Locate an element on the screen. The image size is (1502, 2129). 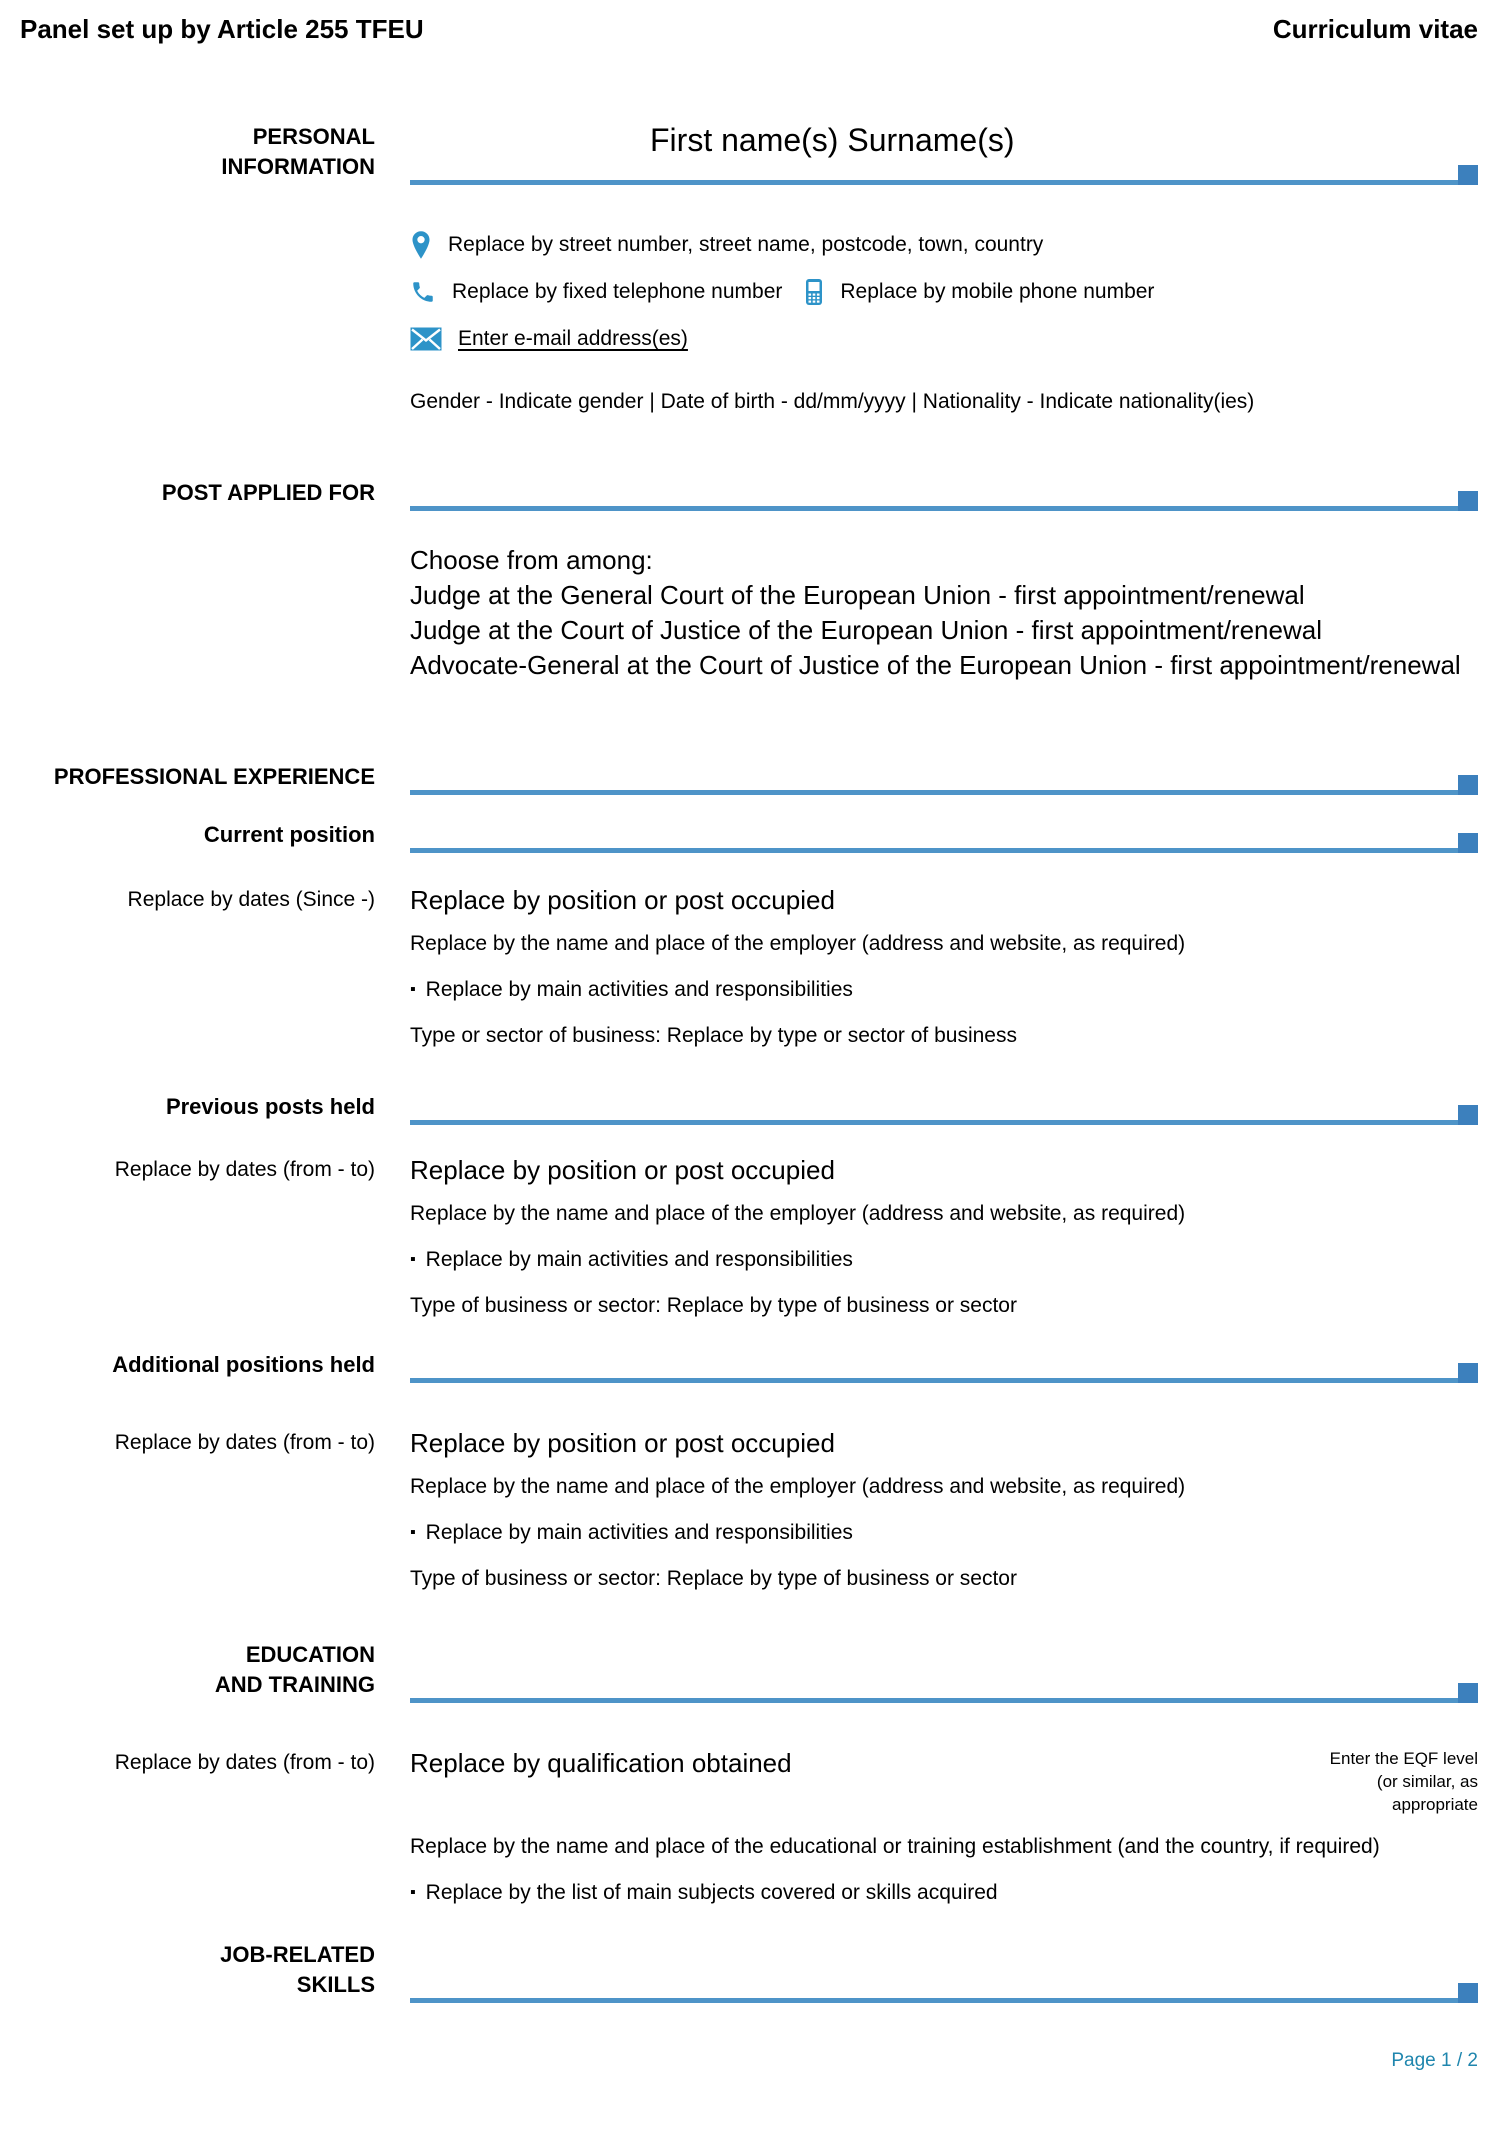
entry-dates-placeholder: Replace by dates (Since -) is located at coordinates (251, 899).